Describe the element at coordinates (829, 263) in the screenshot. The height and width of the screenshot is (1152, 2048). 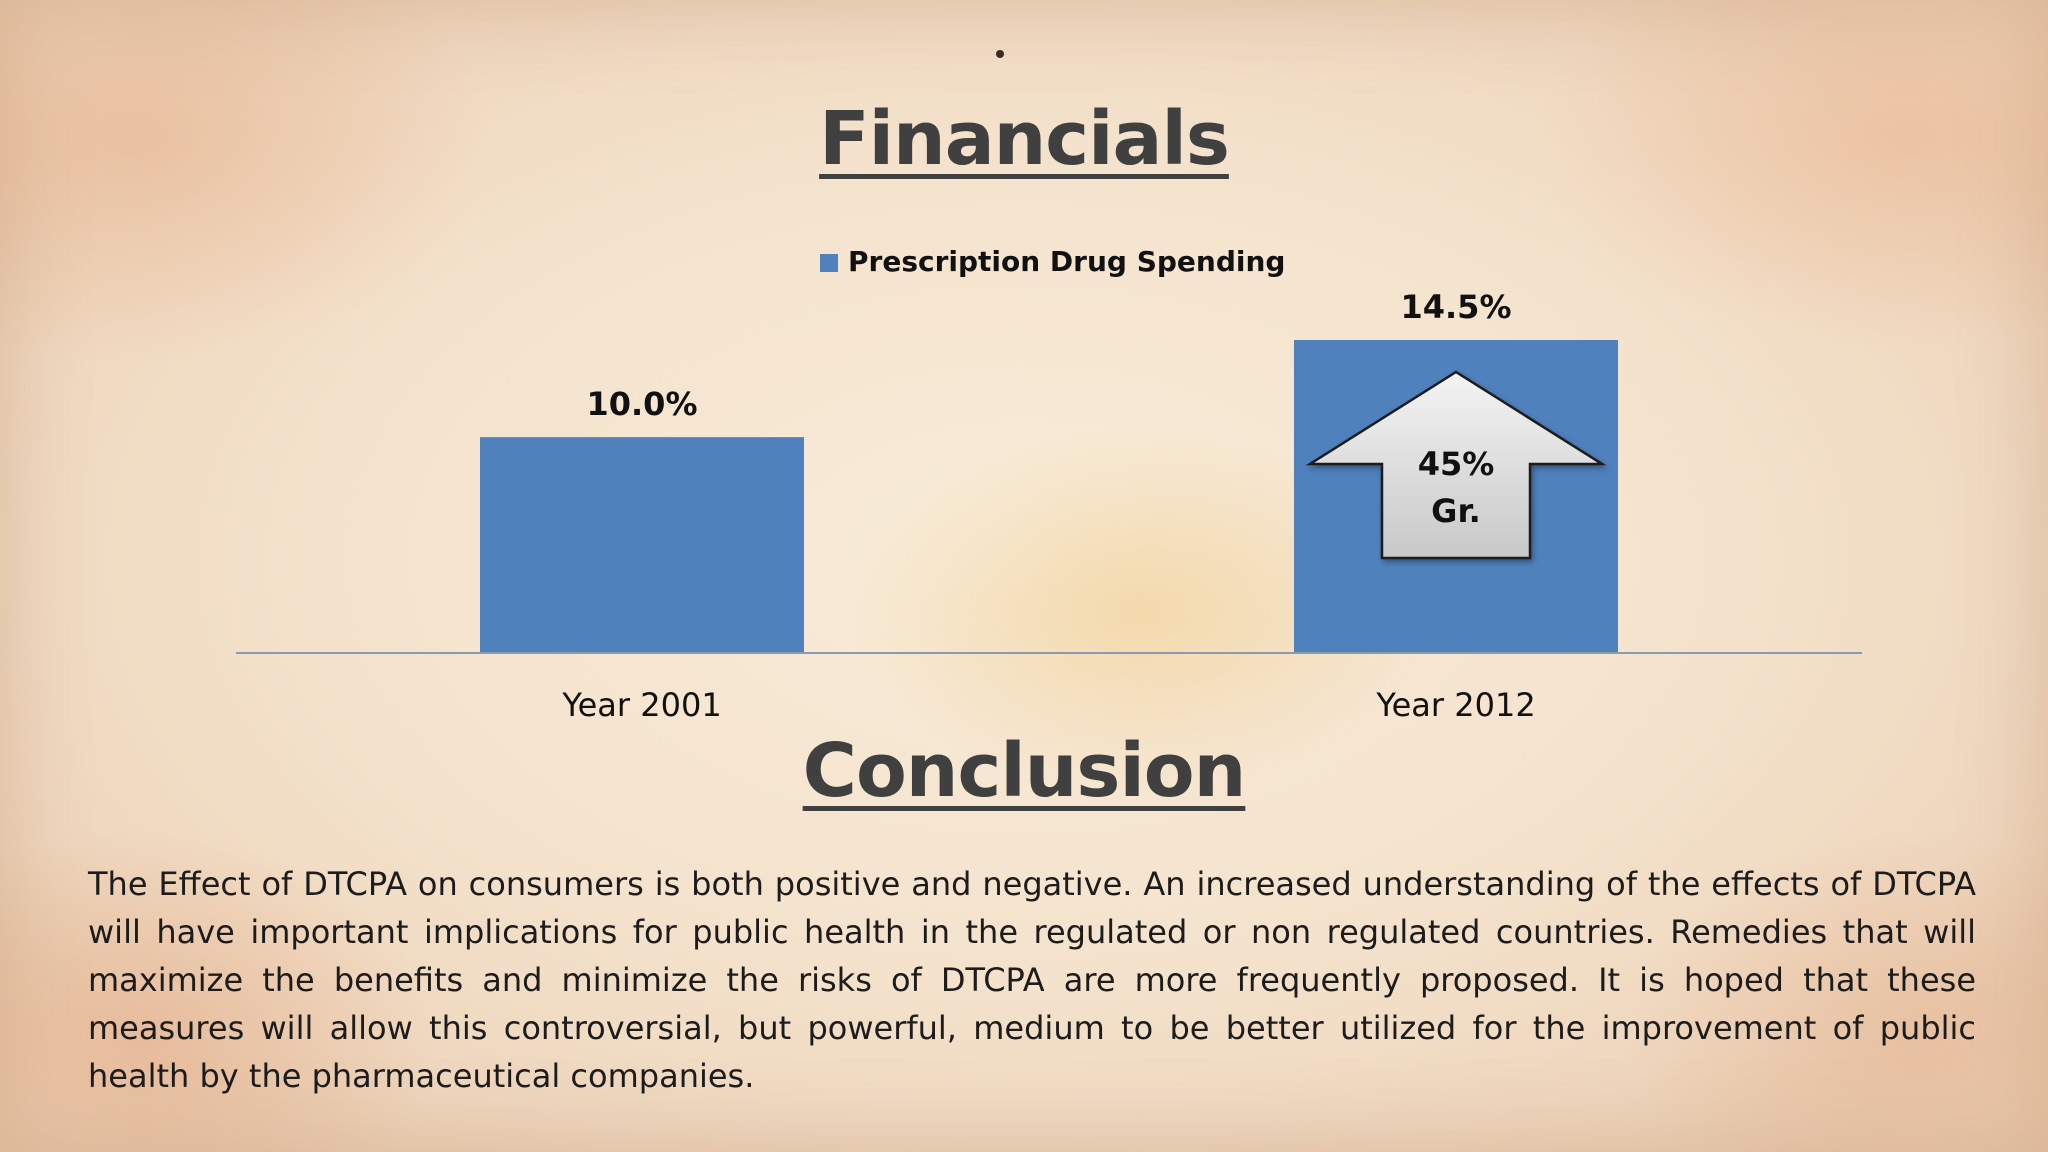
I see `legend-swatch` at that location.